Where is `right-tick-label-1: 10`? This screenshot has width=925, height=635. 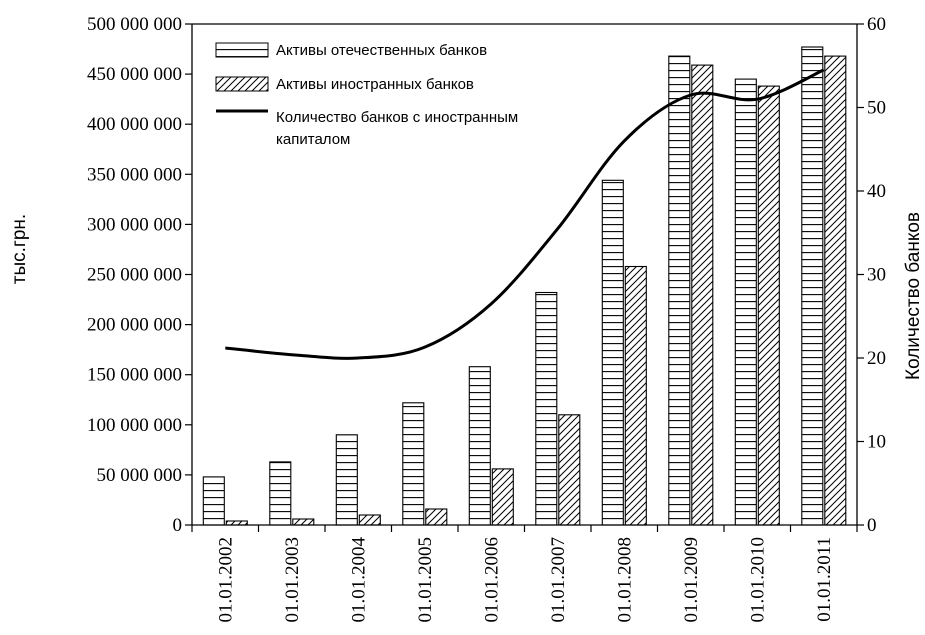 right-tick-label-1: 10 is located at coordinates (876, 442).